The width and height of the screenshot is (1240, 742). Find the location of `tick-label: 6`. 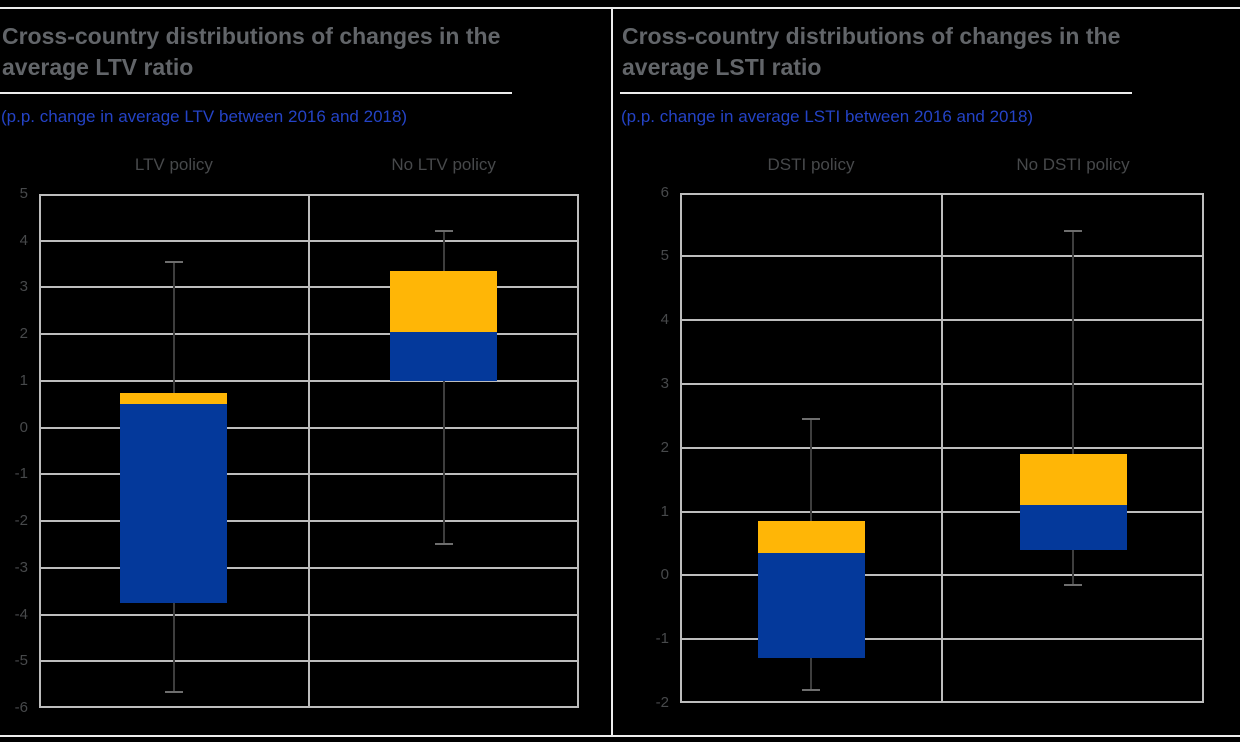

tick-label: 6 is located at coordinates (664, 192).